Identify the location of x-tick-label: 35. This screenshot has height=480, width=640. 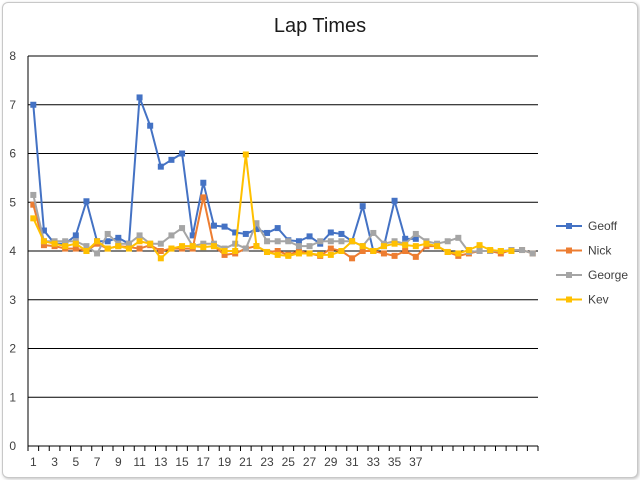
(395, 462).